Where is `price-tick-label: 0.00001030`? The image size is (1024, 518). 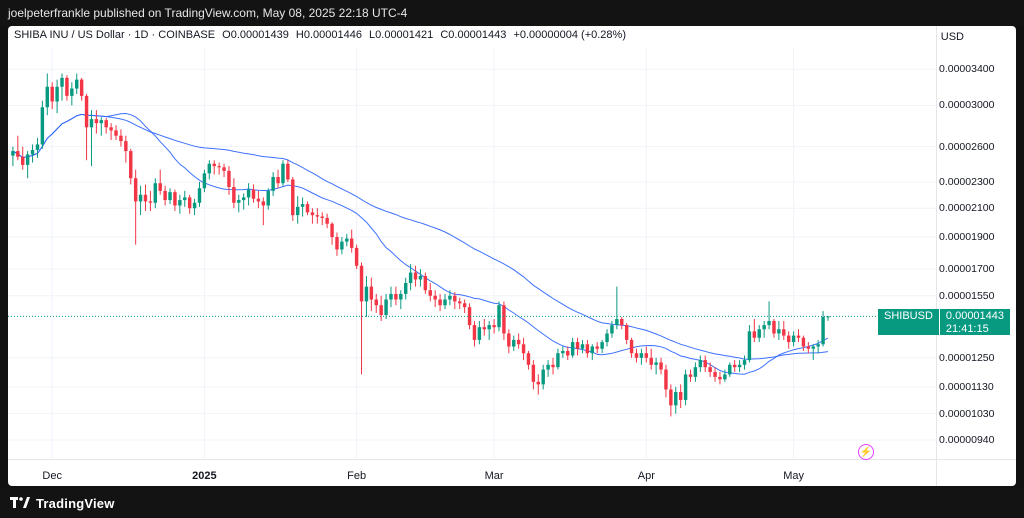
price-tick-label: 0.00001030 is located at coordinates (967, 413).